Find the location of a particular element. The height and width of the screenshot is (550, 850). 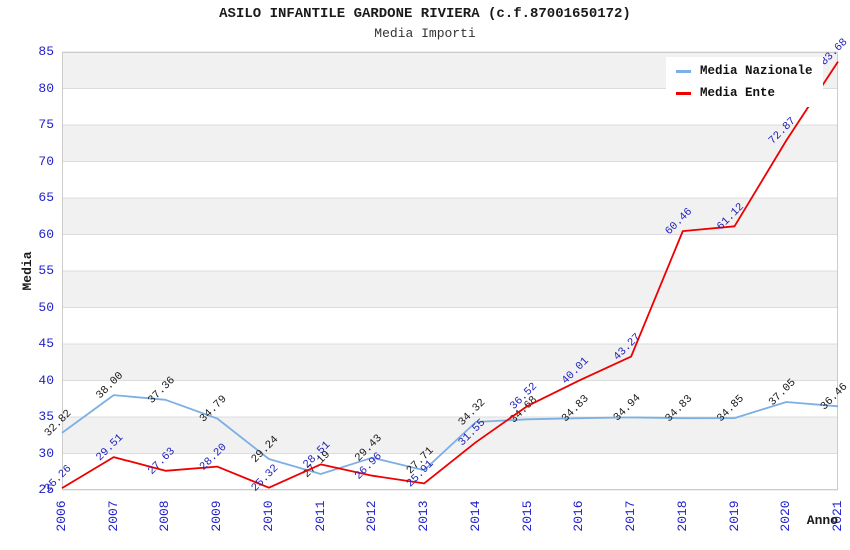

legend-item-media-ente: Media Ente is located at coordinates (744, 93).